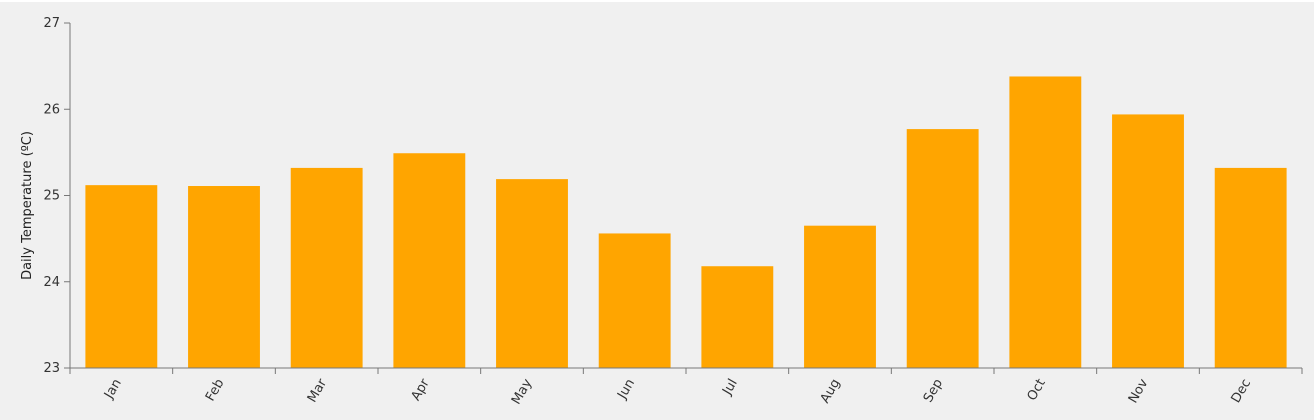 The image size is (1314, 420). What do you see at coordinates (1242, 391) in the screenshot?
I see `x-tick-label: Dec` at bounding box center [1242, 391].